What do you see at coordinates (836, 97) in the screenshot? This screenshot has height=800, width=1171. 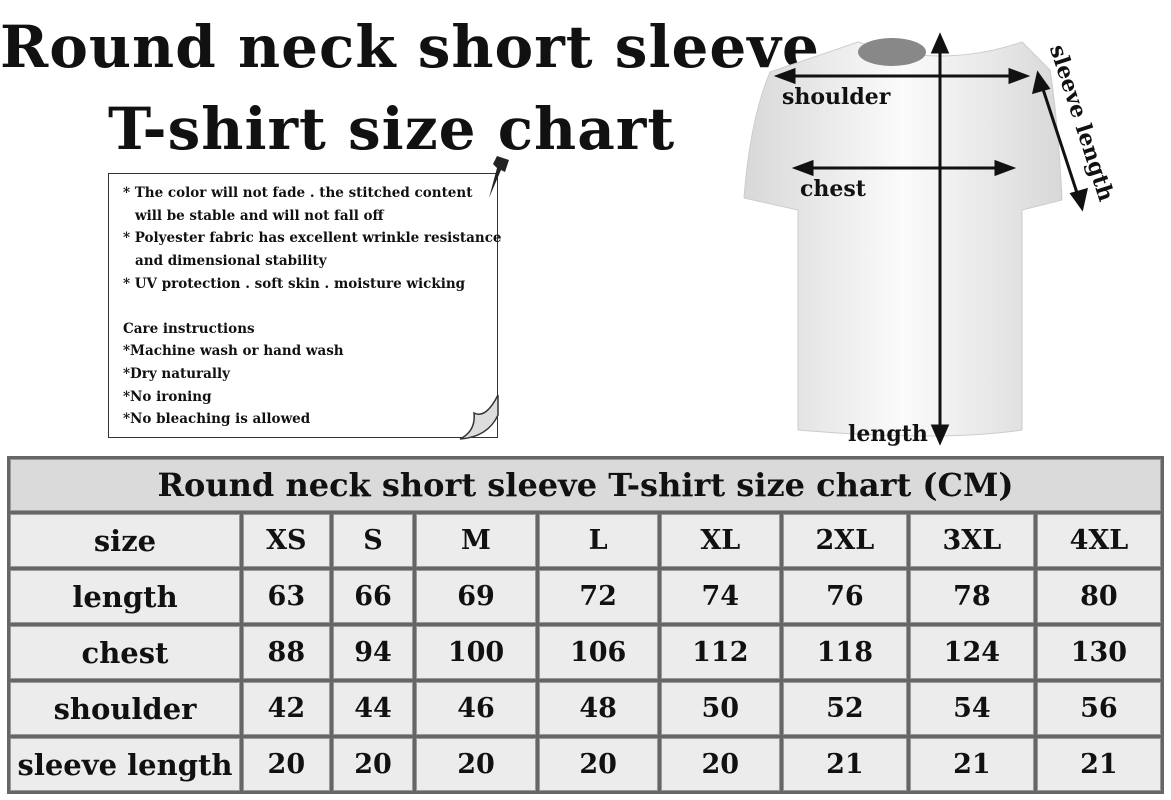 I see `shoulder-label: shoulder` at bounding box center [836, 97].